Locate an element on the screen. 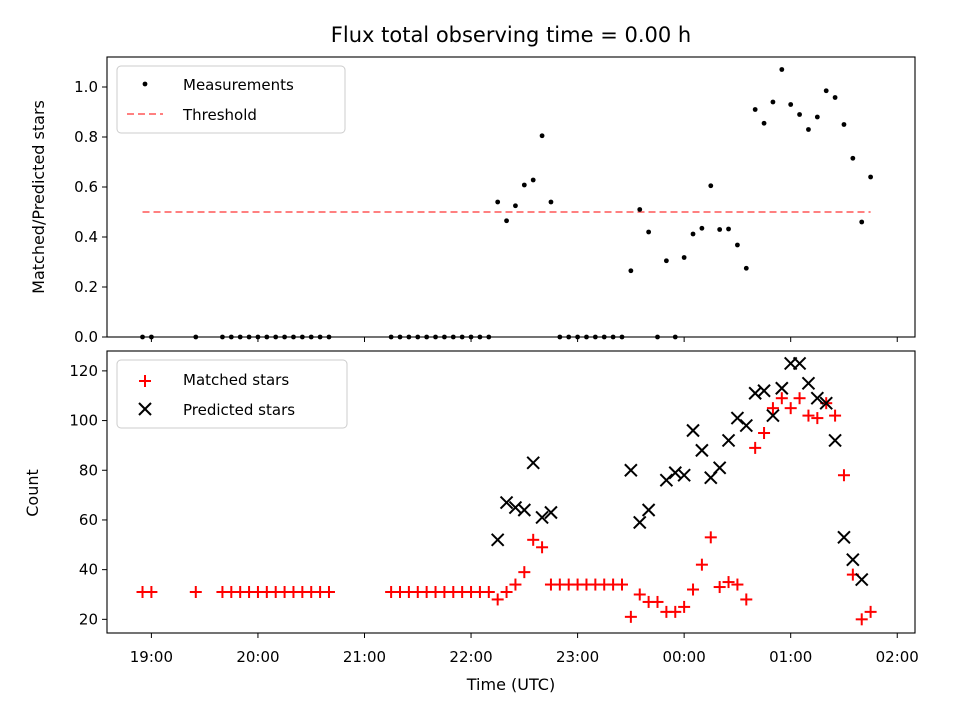 Image resolution: width=960 pixels, height=720 pixels. bottom-xtick-label: 23:00 is located at coordinates (577, 657).